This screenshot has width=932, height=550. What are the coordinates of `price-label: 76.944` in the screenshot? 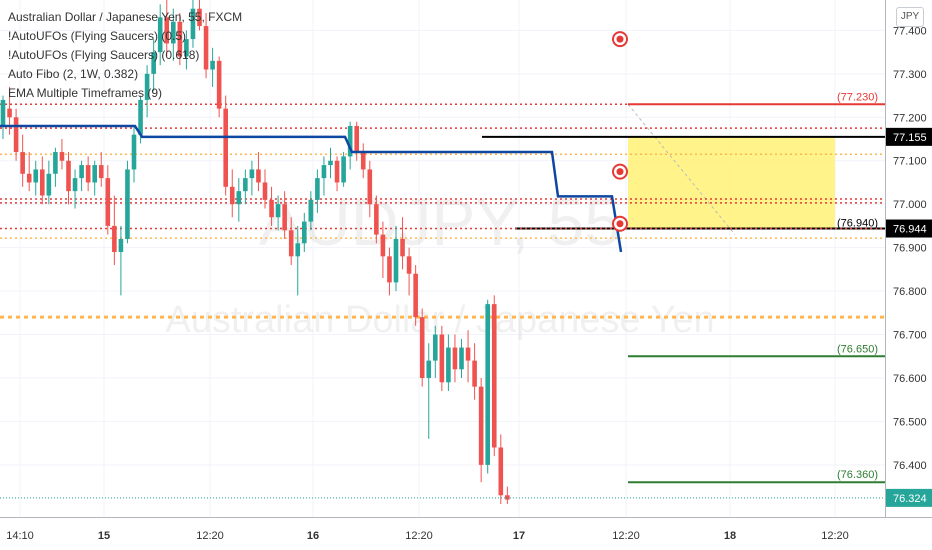 It's located at (910, 230).